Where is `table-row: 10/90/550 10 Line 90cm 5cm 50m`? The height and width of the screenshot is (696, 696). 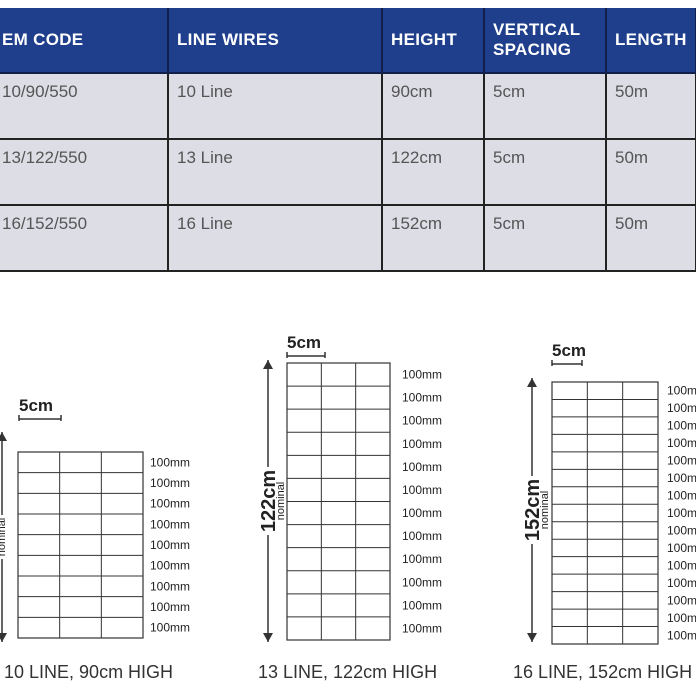
table-row: 10/90/550 10 Line 90cm 5cm 50m is located at coordinates (348, 106).